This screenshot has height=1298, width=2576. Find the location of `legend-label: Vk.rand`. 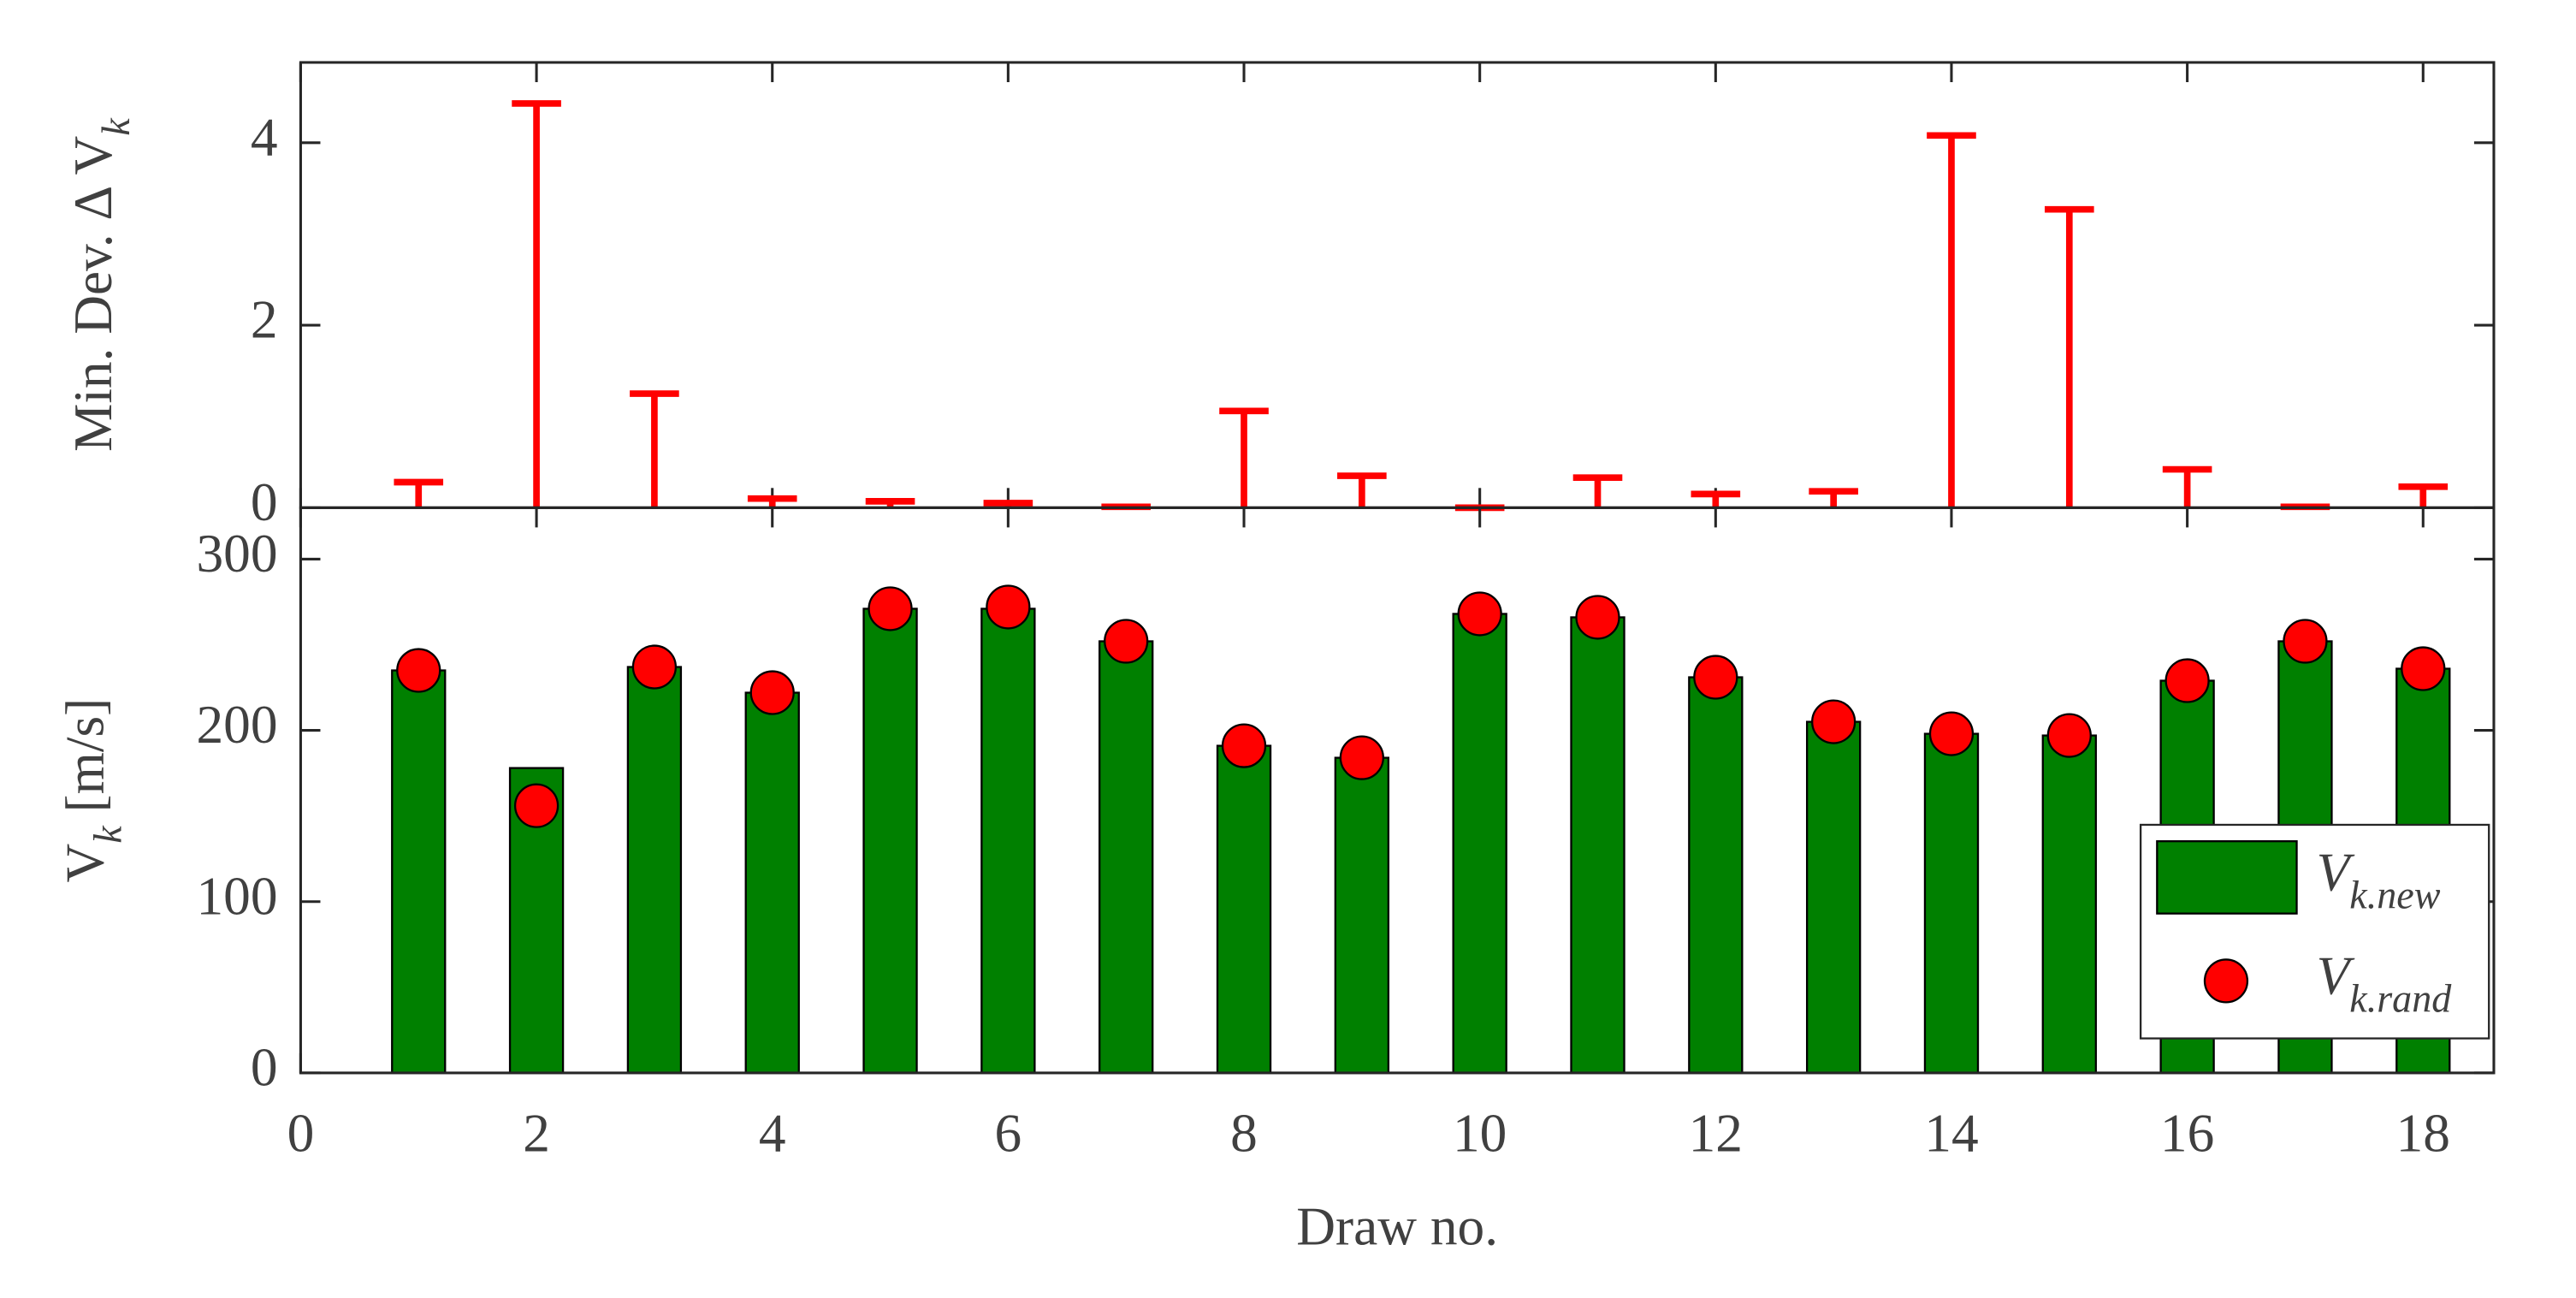

legend-label: Vk.rand is located at coordinates (2385, 983).